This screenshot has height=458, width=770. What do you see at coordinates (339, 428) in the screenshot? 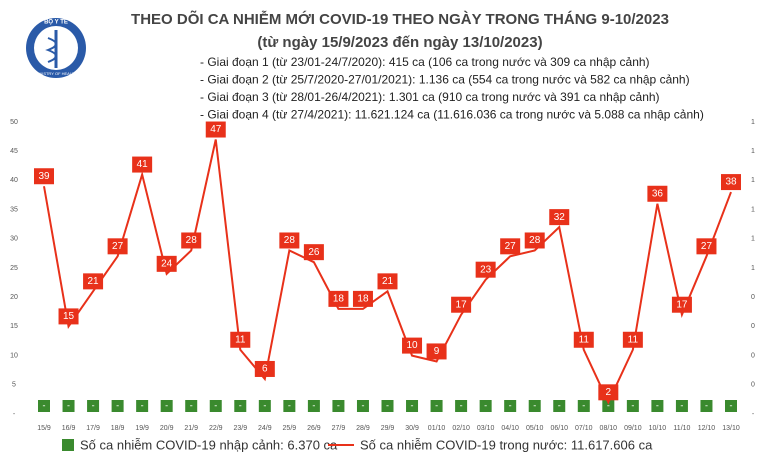
I see `x-tick-label: 27/9` at bounding box center [339, 428].